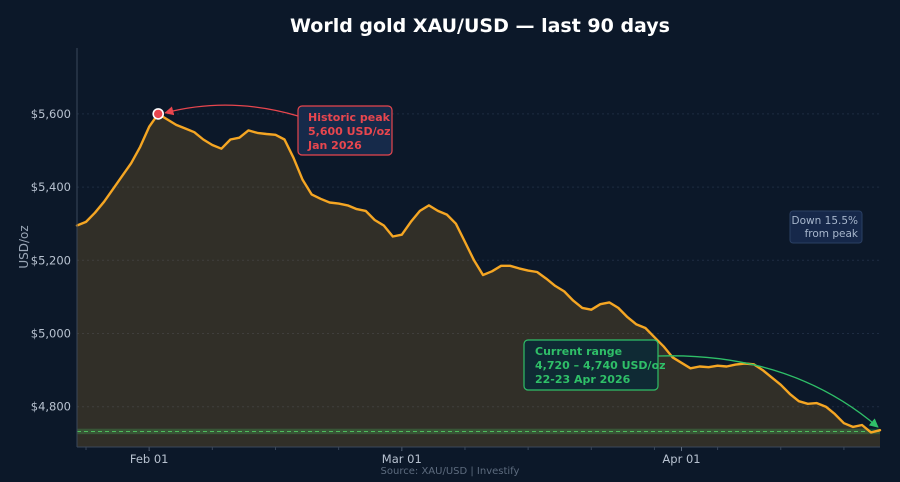  What do you see at coordinates (583, 379) in the screenshot?
I see `current-range-line-3: 22-23 Apr 2026` at bounding box center [583, 379].